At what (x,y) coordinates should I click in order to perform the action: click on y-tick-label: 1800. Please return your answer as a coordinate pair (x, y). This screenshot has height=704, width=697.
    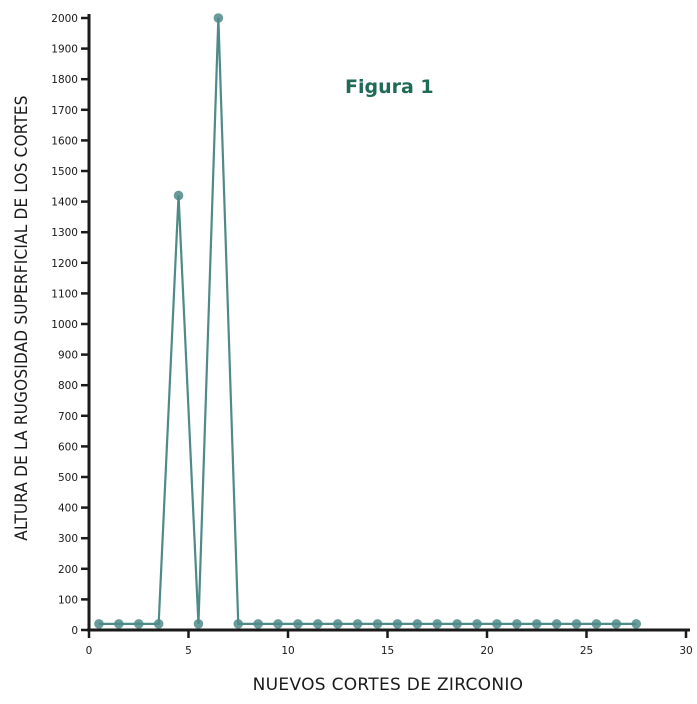
    Looking at the image, I should click on (64, 80).